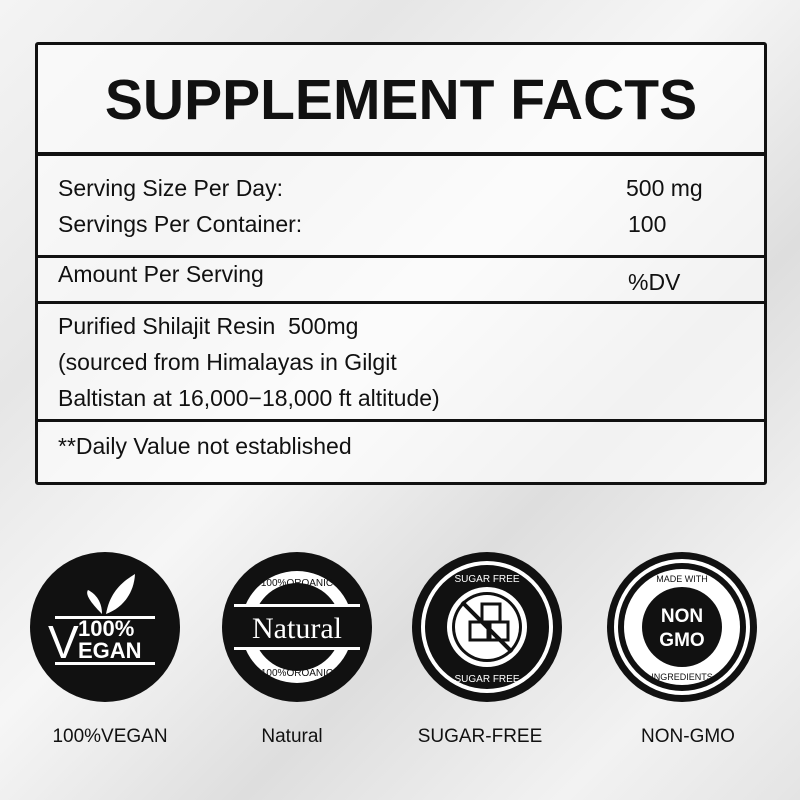  I want to click on badge-label-vegan: 100%VEGAN, so click(110, 736).